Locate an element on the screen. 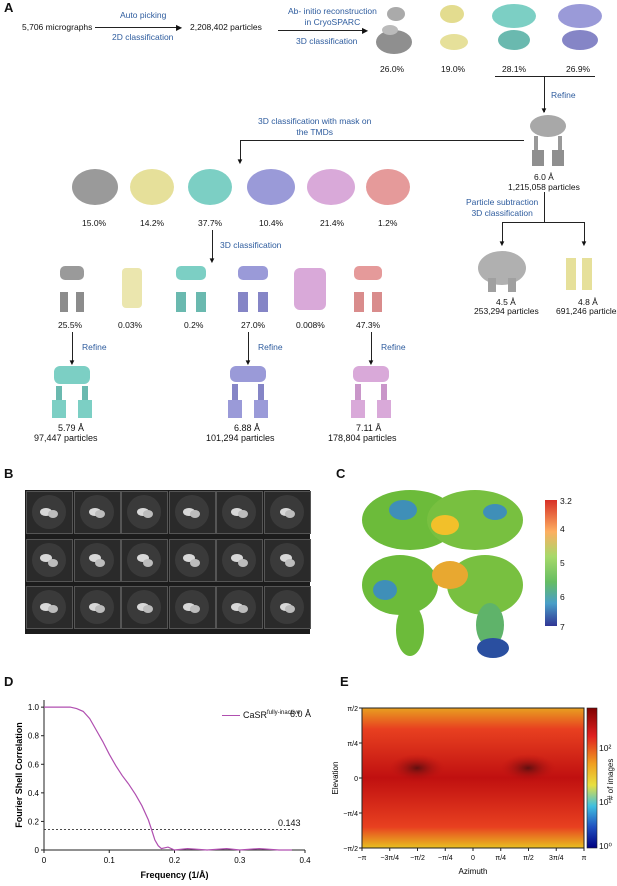 The height and width of the screenshot is (886, 617). hm-y-tick-label: π/2 is located at coordinates (352, 709).